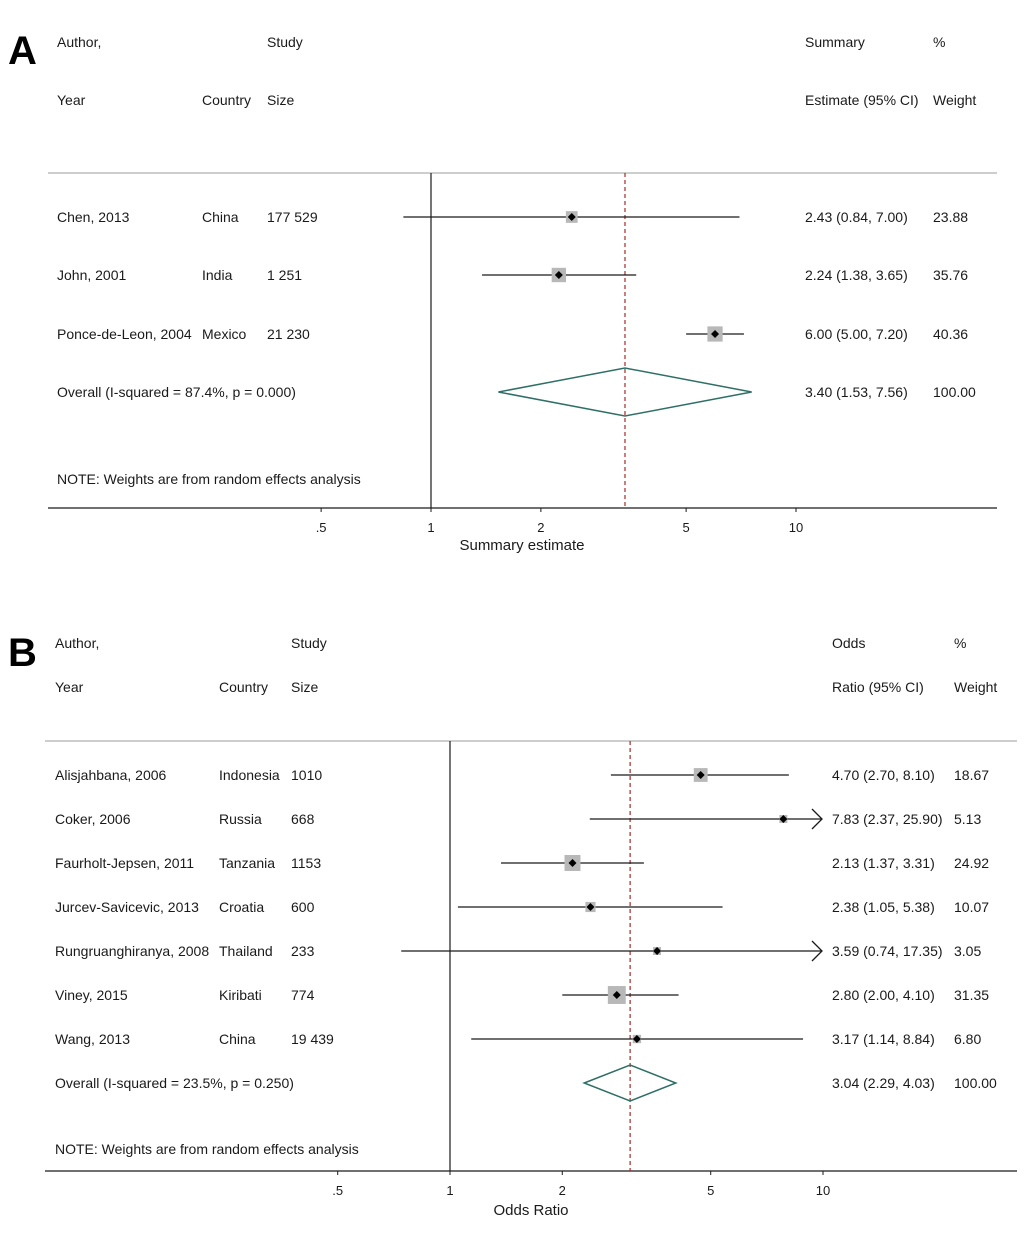 Image resolution: width=1024 pixels, height=1249 pixels. What do you see at coordinates (848, 643) in the screenshot?
I see `header-odds: Odds` at bounding box center [848, 643].